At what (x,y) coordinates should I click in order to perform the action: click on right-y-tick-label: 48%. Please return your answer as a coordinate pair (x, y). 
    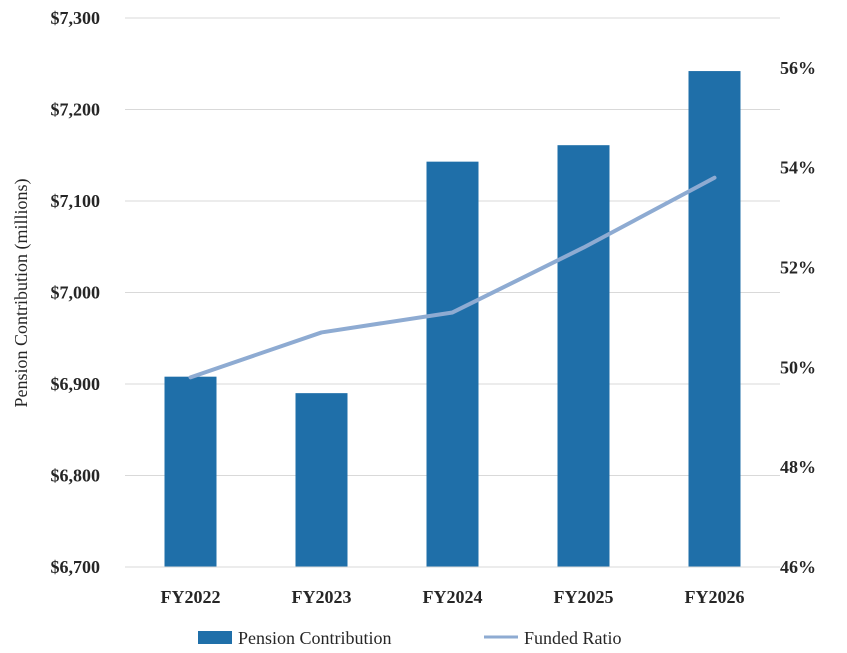
    Looking at the image, I should click on (798, 467).